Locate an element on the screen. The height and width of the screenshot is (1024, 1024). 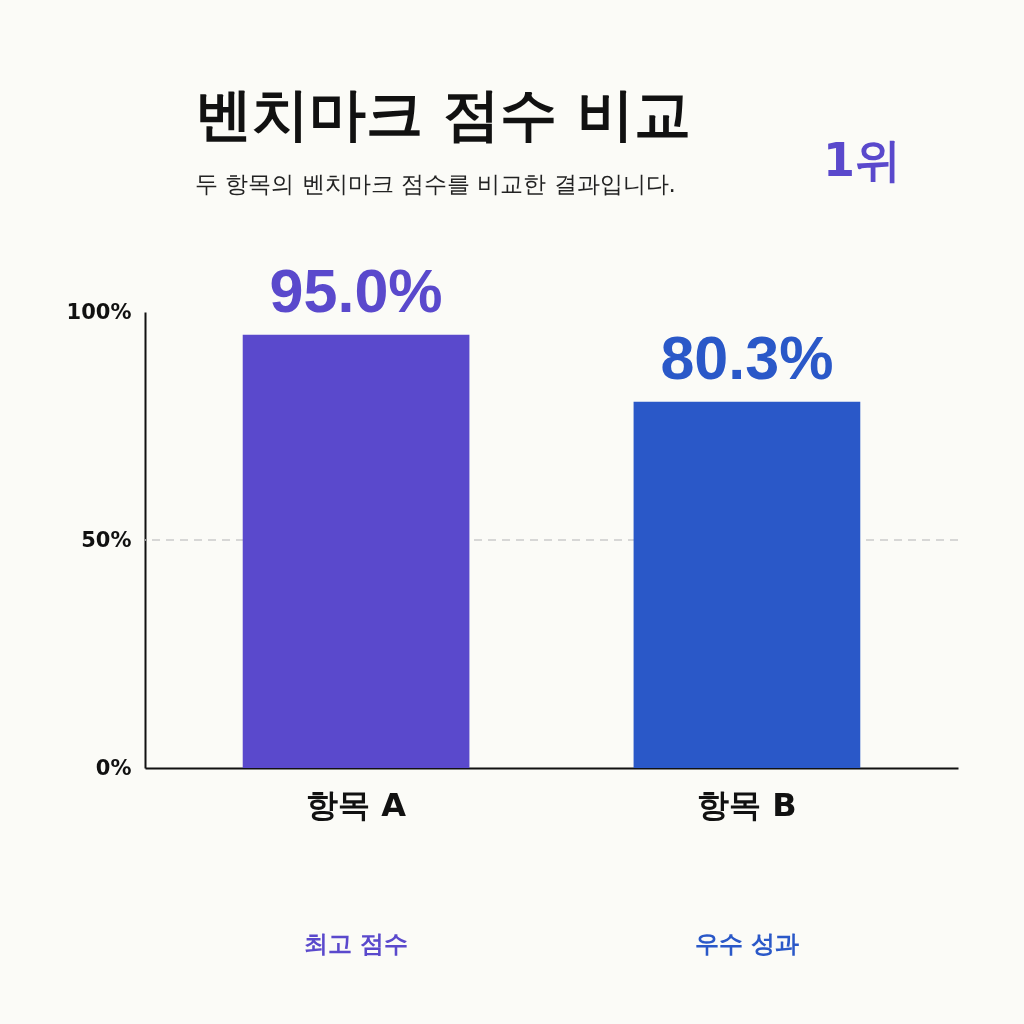
x-tick-label: 항목 B is located at coordinates (747, 804).